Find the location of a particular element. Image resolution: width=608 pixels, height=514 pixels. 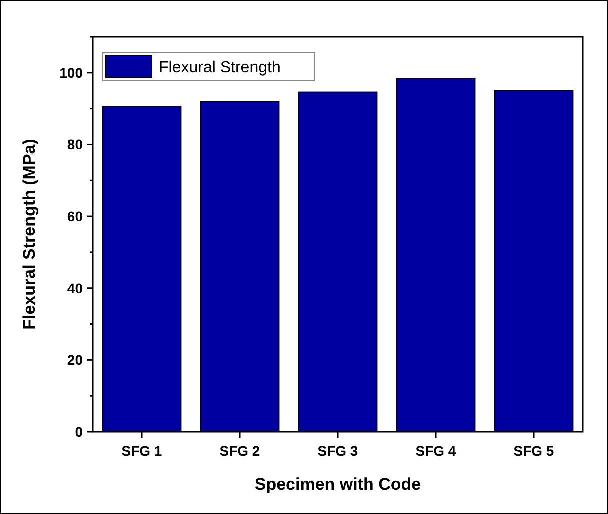

x-tick-label: SFG 2 is located at coordinates (240, 451).